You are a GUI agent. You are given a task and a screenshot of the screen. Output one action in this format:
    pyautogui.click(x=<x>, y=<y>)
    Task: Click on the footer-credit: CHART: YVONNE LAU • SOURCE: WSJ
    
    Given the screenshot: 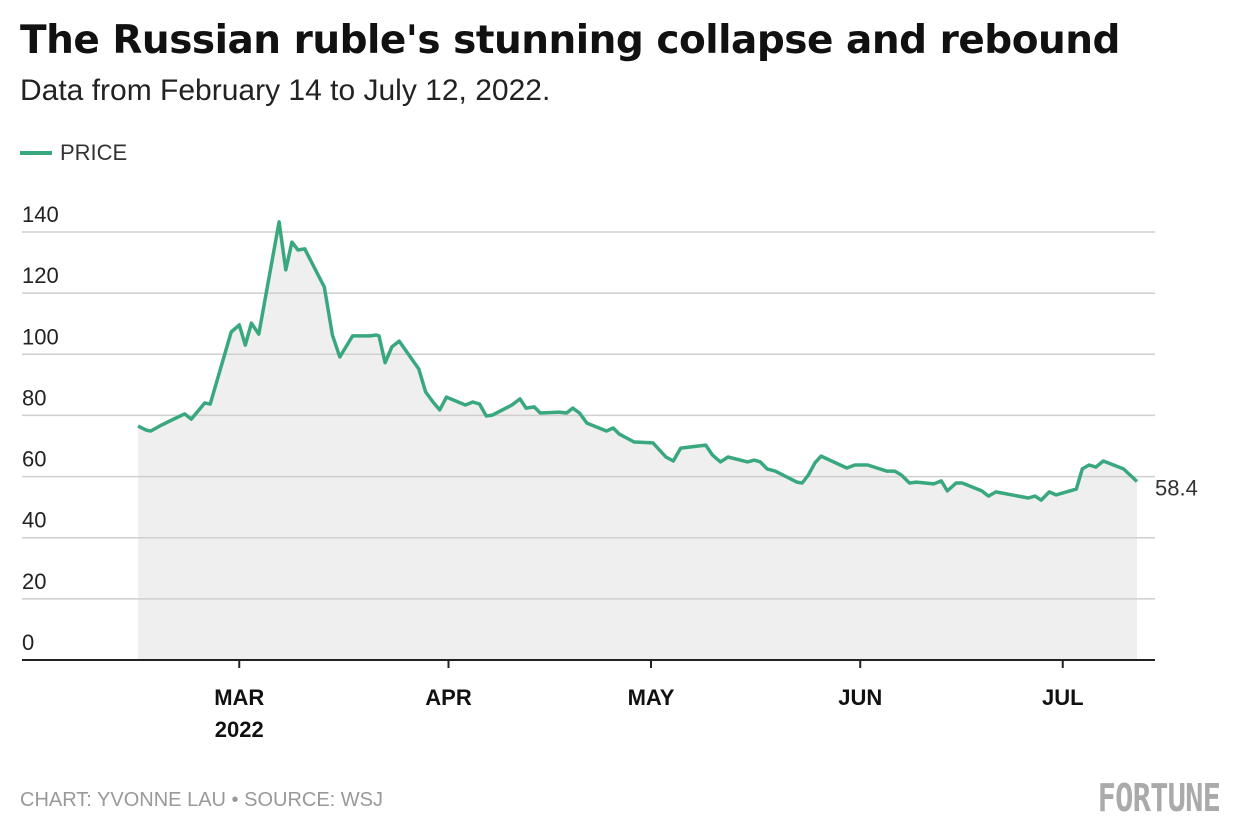 What is the action you would take?
    pyautogui.click(x=201, y=800)
    